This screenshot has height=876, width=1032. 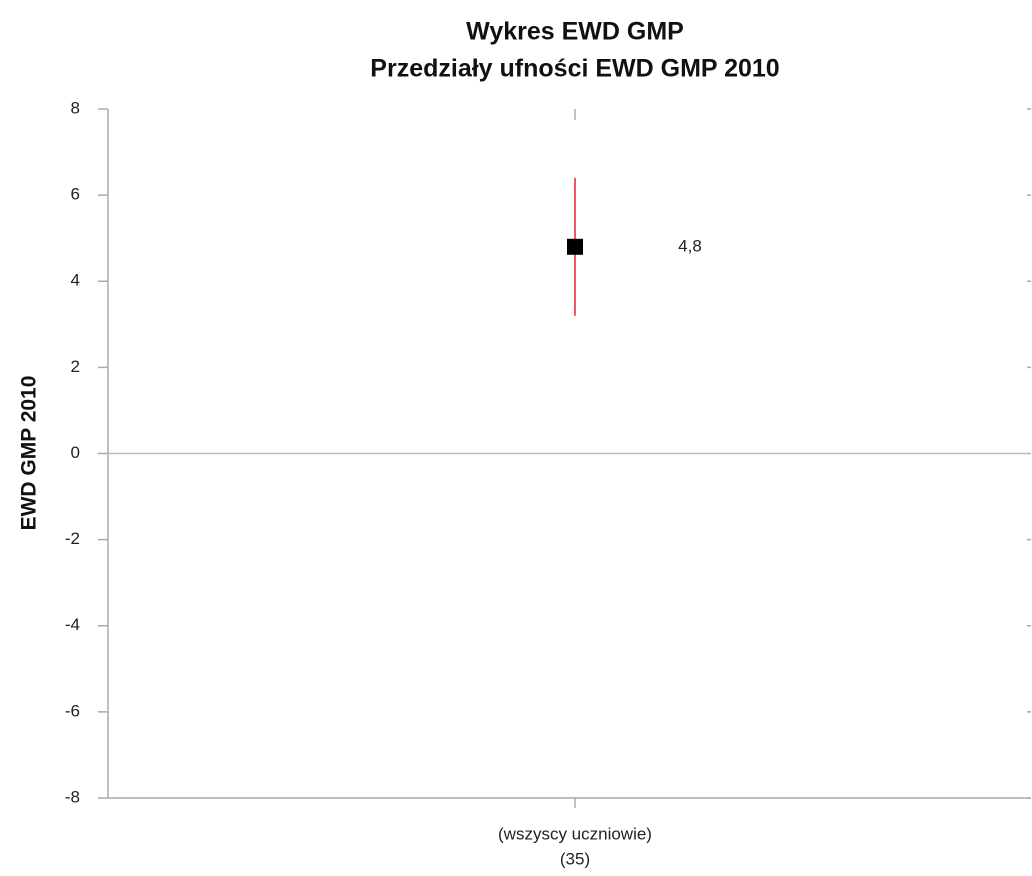 I want to click on y-tick-label: 2, so click(x=75, y=366).